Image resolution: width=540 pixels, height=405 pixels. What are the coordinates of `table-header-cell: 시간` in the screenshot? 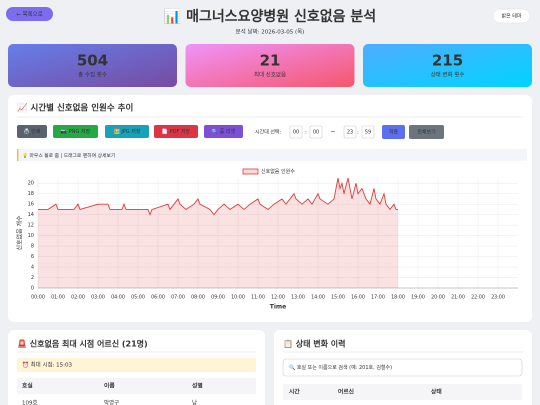 It's located at (294, 392).